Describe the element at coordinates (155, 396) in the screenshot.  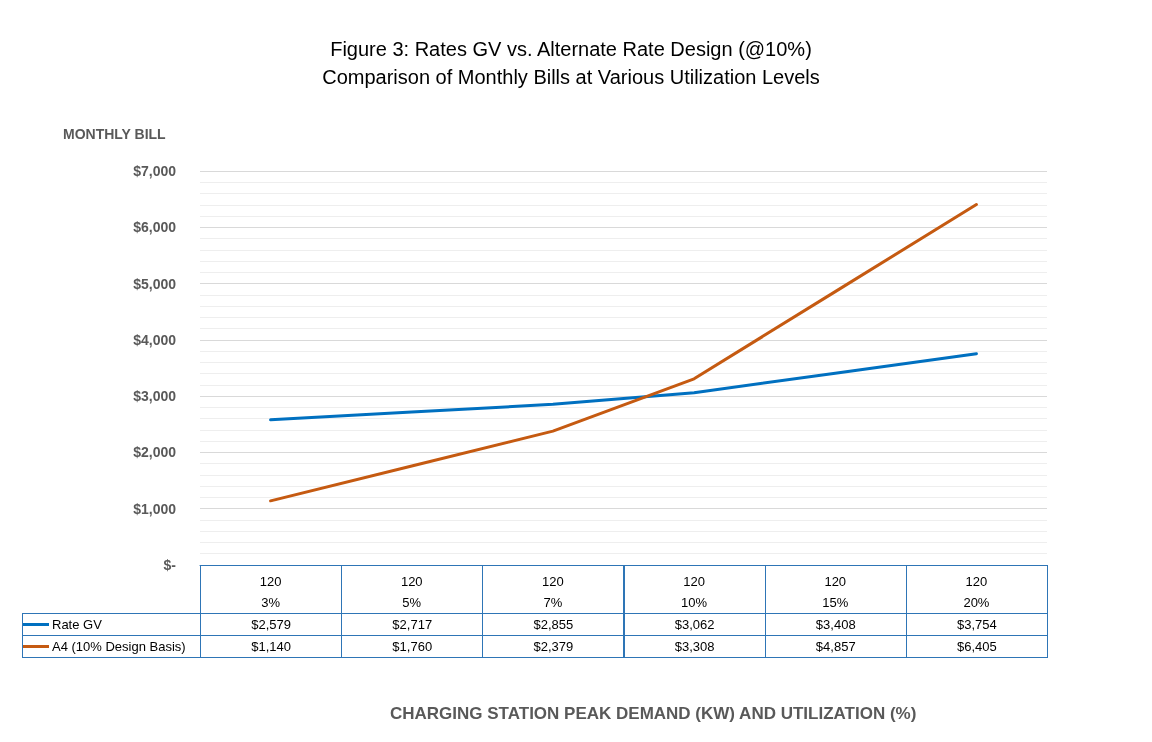
I see `y-tick-label: $3,000` at that location.